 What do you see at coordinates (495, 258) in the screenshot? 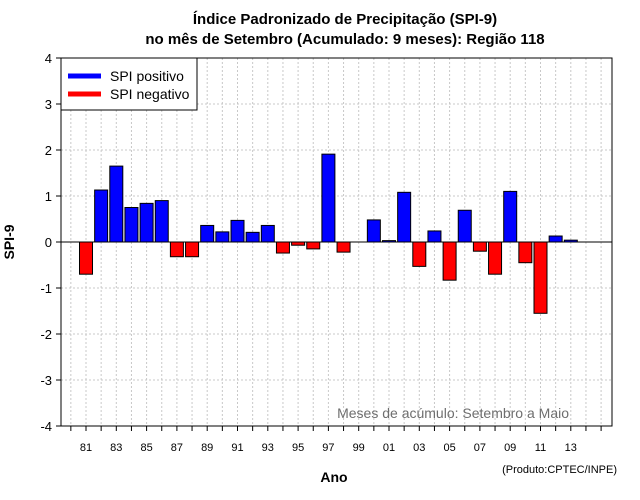
I see `bar-2008` at bounding box center [495, 258].